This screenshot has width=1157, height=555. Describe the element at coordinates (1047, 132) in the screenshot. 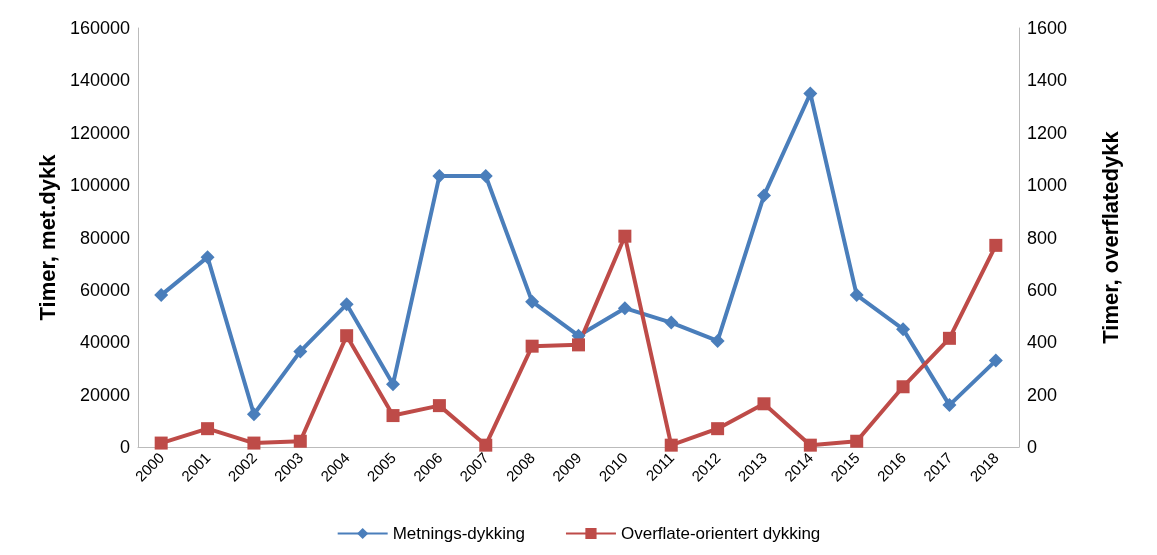

I see `y2-tick-label: 1200` at that location.